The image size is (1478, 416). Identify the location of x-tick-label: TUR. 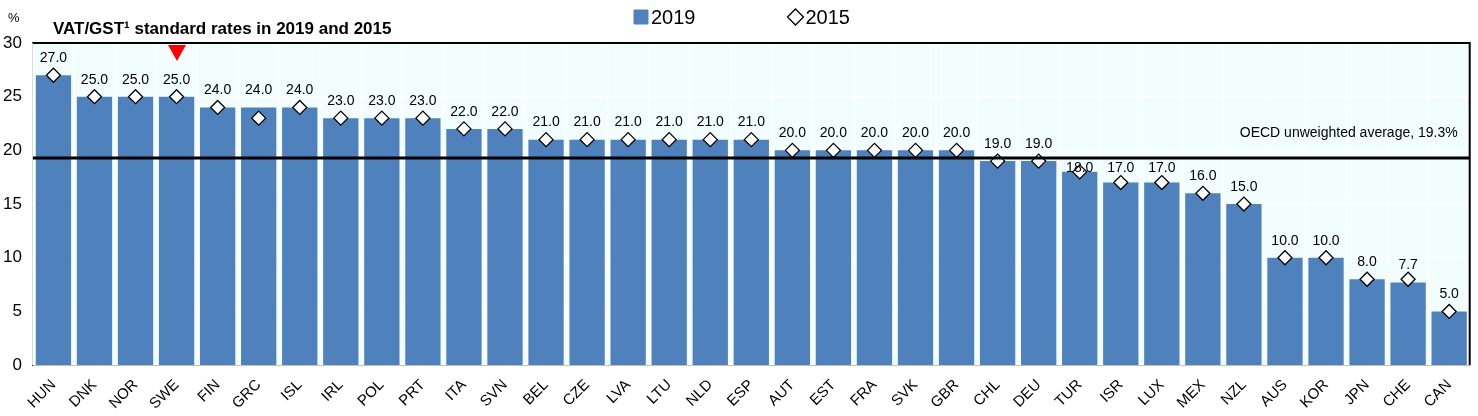
(1067, 392).